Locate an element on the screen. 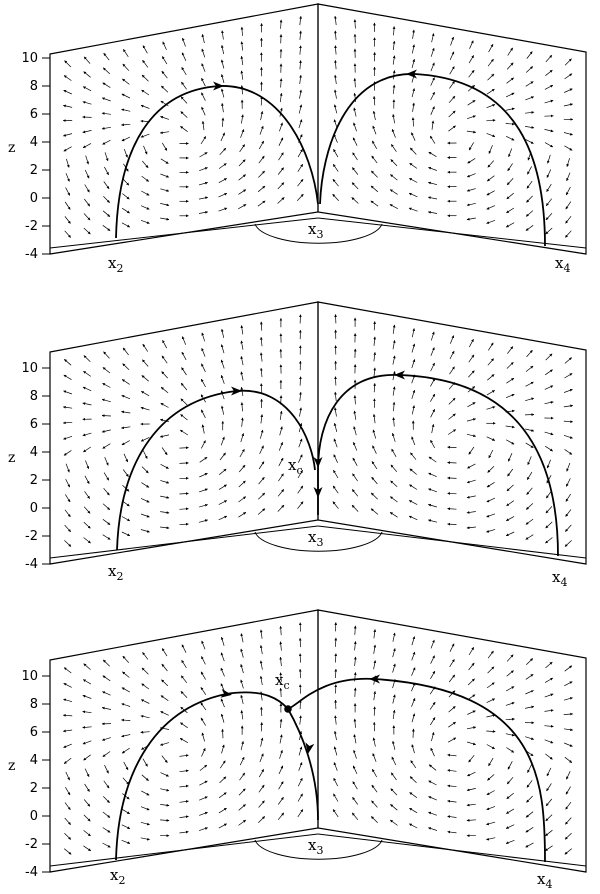 Image resolution: width=600 pixels, height=894 pixels. z-tick-label: 2 is located at coordinates (34, 170).